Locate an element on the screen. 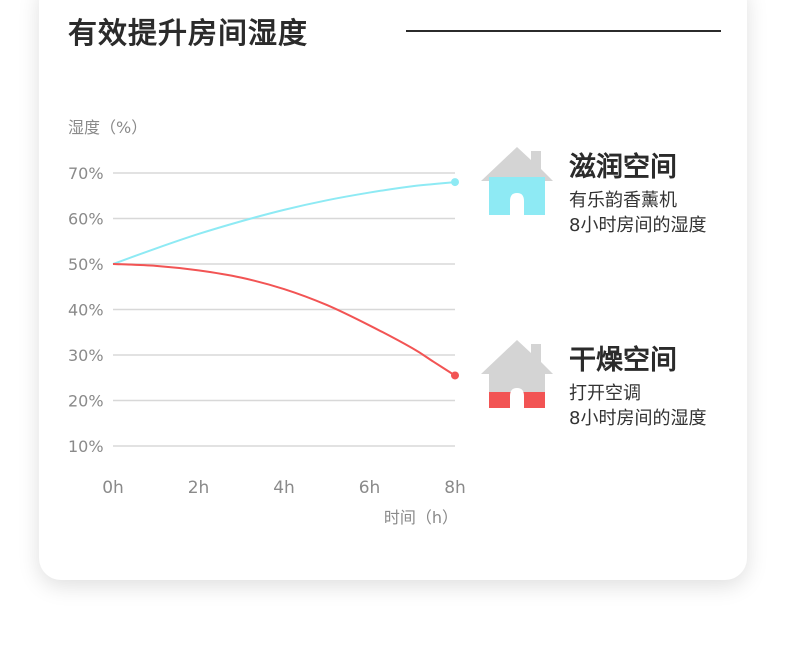 The width and height of the screenshot is (790, 652). legend-line: 有乐韵香薰机 is located at coordinates (623, 200).